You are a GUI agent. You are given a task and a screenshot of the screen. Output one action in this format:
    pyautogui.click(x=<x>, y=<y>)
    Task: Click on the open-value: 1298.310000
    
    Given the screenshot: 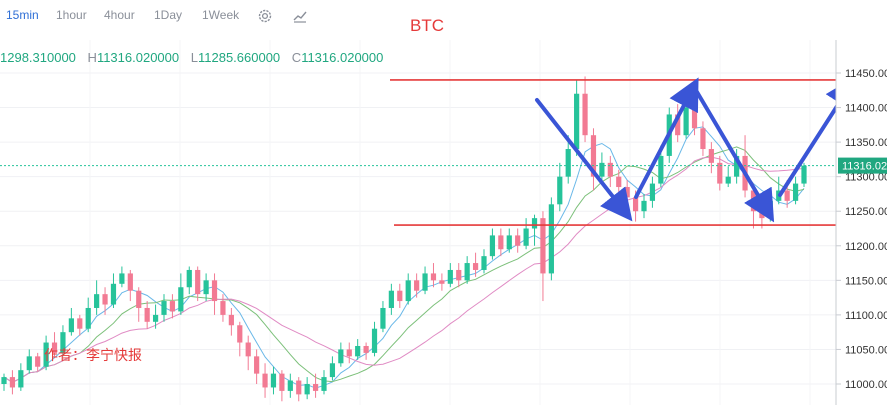 What is the action you would take?
    pyautogui.click(x=38, y=57)
    